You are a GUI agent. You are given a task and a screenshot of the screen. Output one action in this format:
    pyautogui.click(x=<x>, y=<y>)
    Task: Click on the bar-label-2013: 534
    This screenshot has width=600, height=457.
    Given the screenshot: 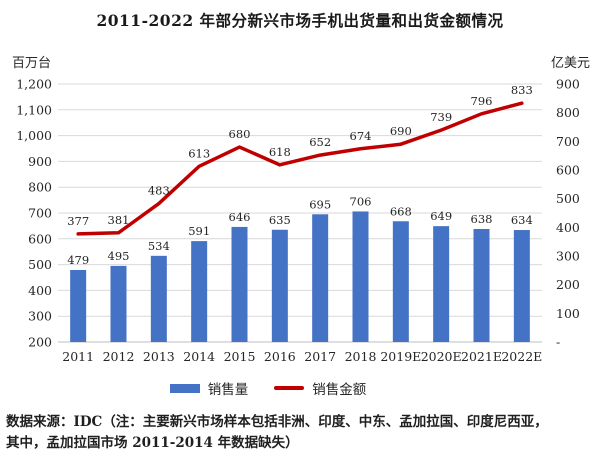 What is the action you would take?
    pyautogui.click(x=159, y=246)
    